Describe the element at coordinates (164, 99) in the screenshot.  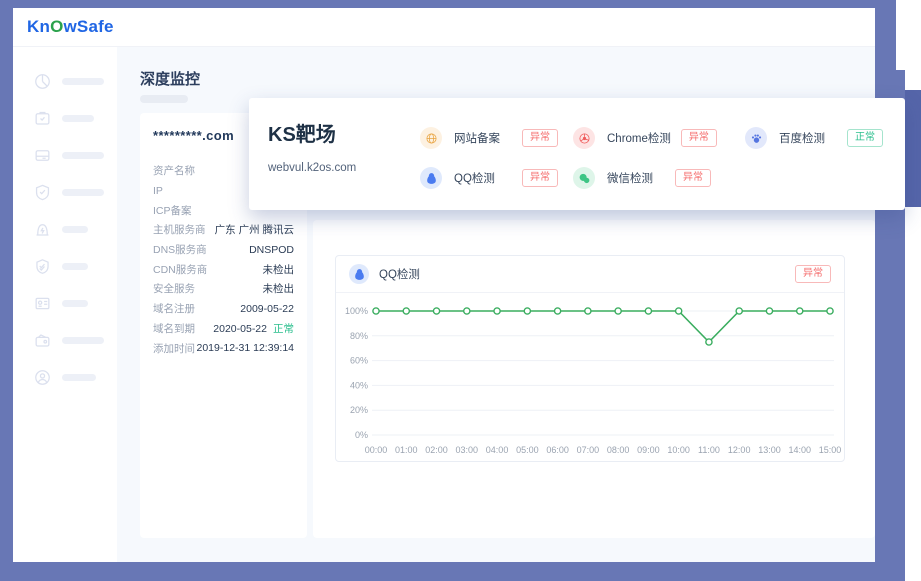
I see `subtitle-skeleton` at that location.